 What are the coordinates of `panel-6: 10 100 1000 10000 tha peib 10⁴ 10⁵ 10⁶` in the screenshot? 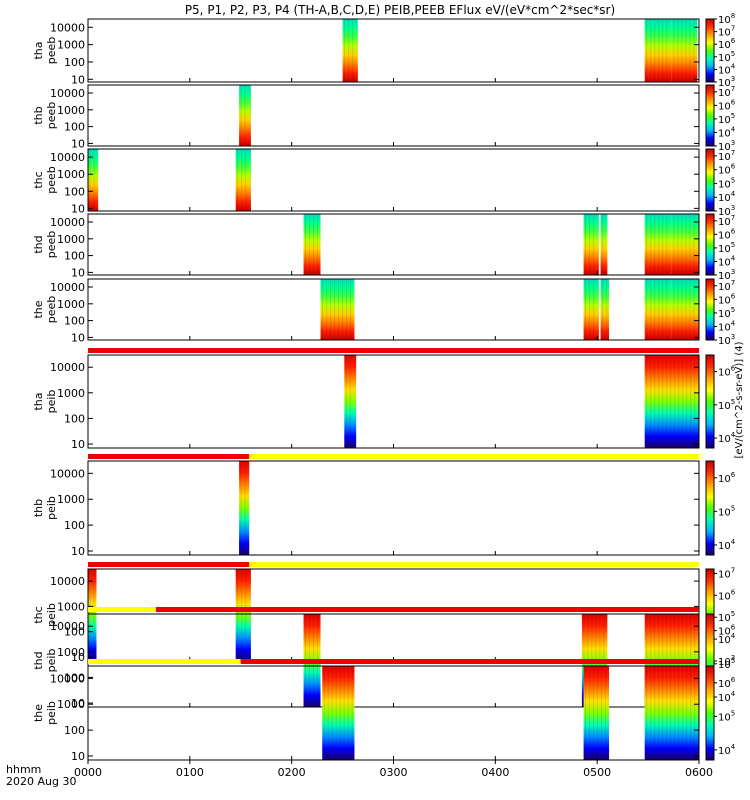 It's located at (384, 399).